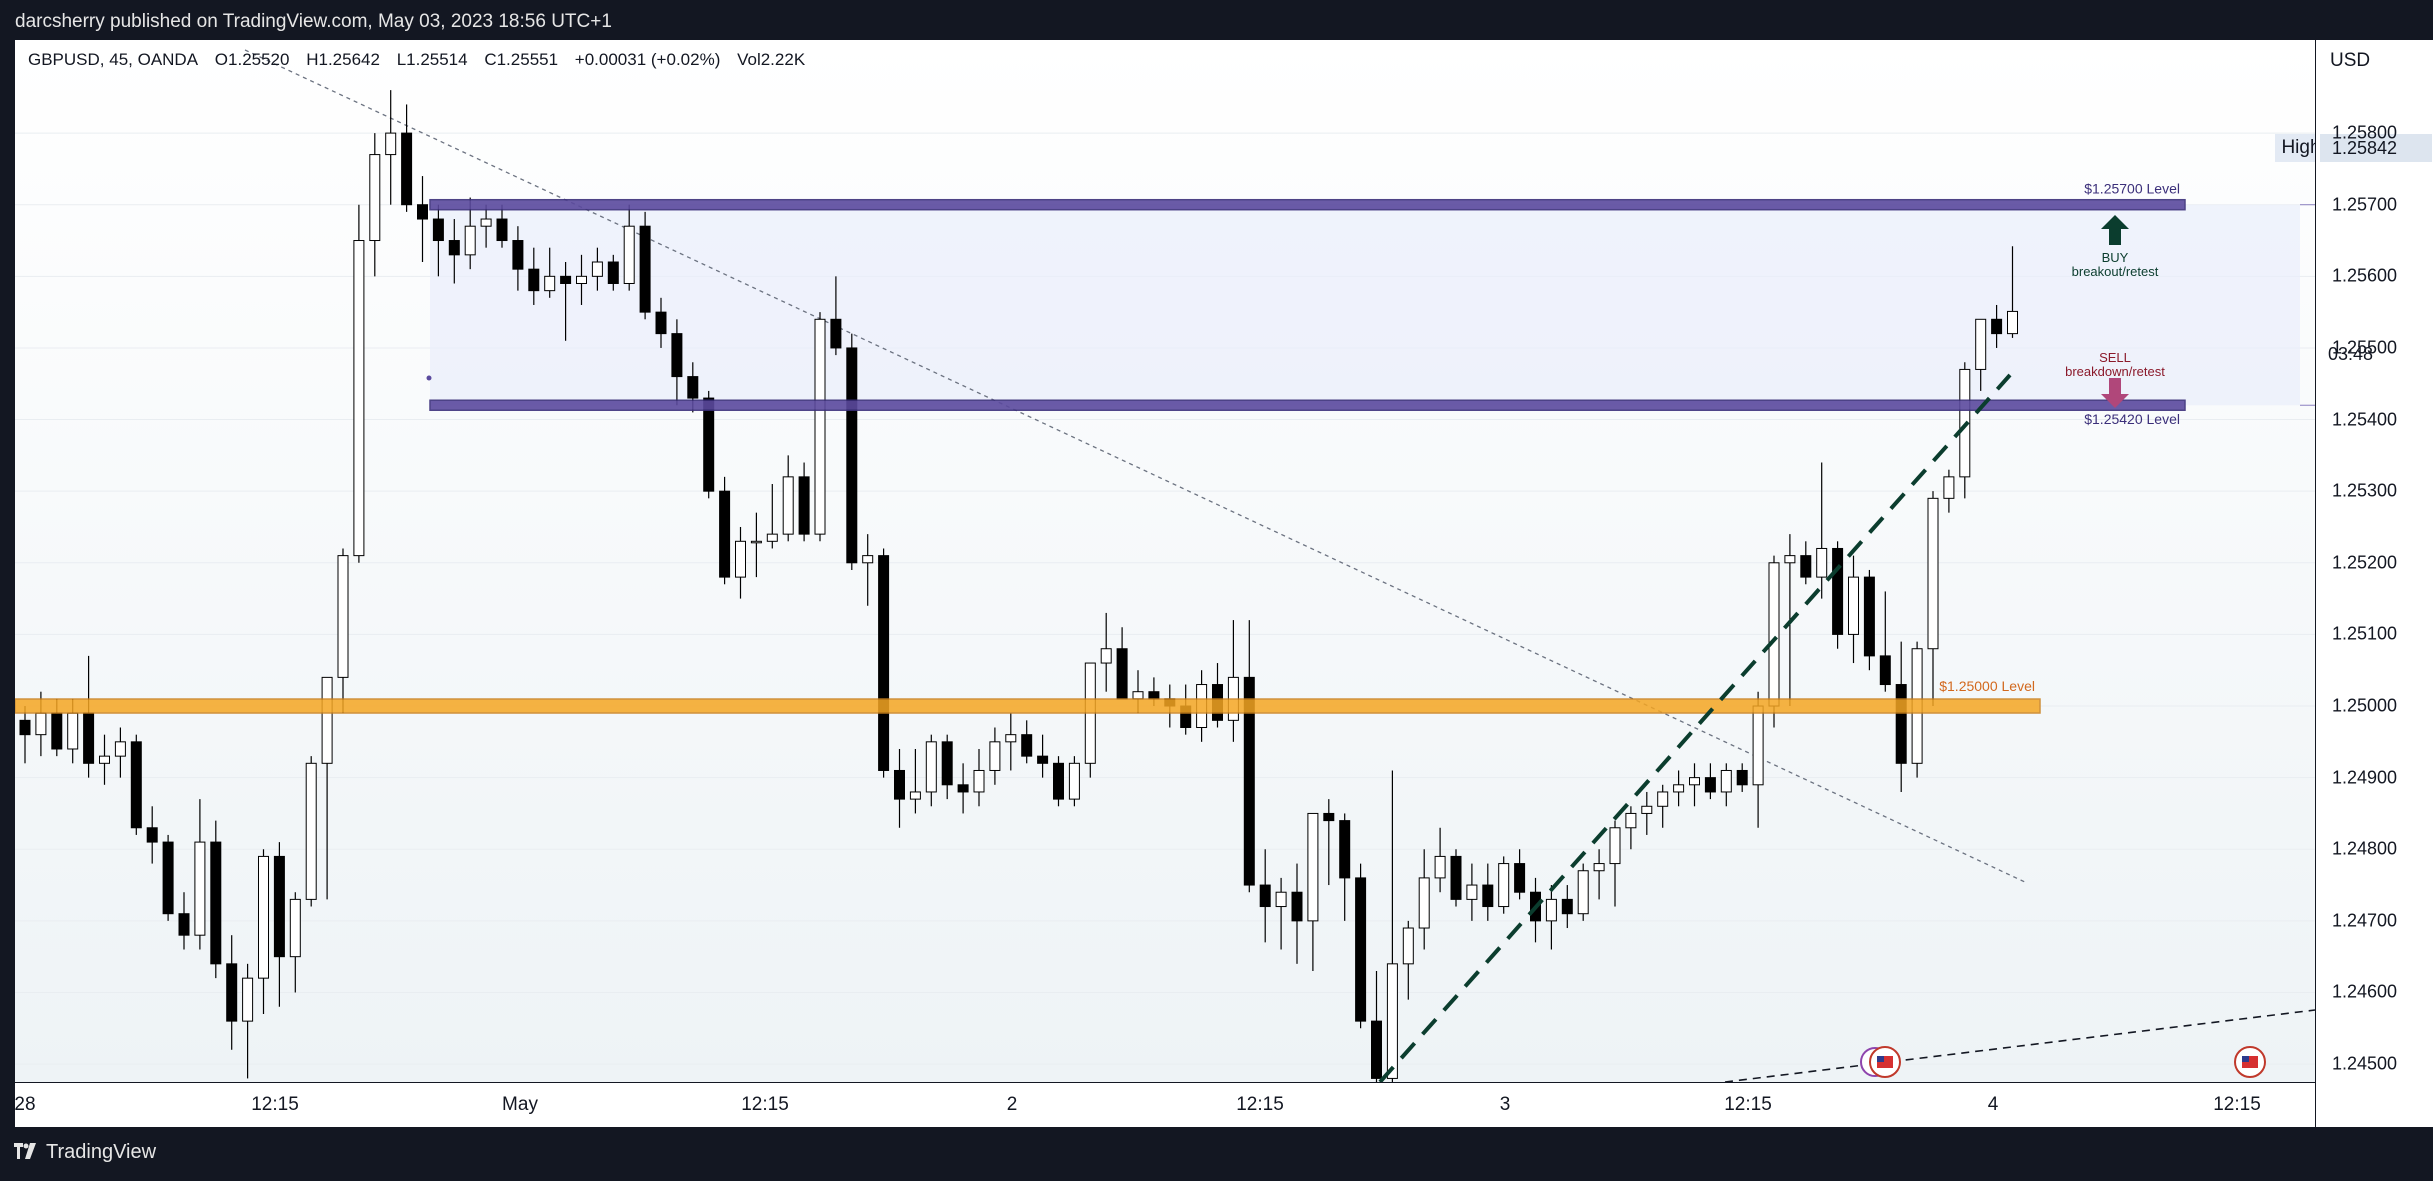 The image size is (2433, 1181). I want to click on time-tick-label-9: 12:15, so click(2237, 1104).